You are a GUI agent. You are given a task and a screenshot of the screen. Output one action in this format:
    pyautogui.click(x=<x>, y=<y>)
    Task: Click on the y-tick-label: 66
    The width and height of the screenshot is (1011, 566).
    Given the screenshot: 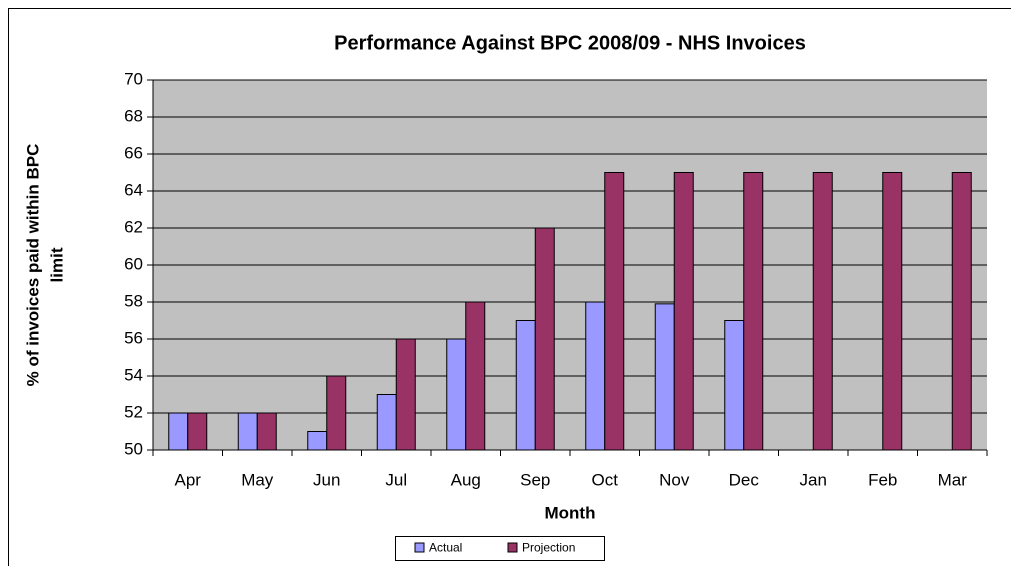 What is the action you would take?
    pyautogui.click(x=133, y=152)
    